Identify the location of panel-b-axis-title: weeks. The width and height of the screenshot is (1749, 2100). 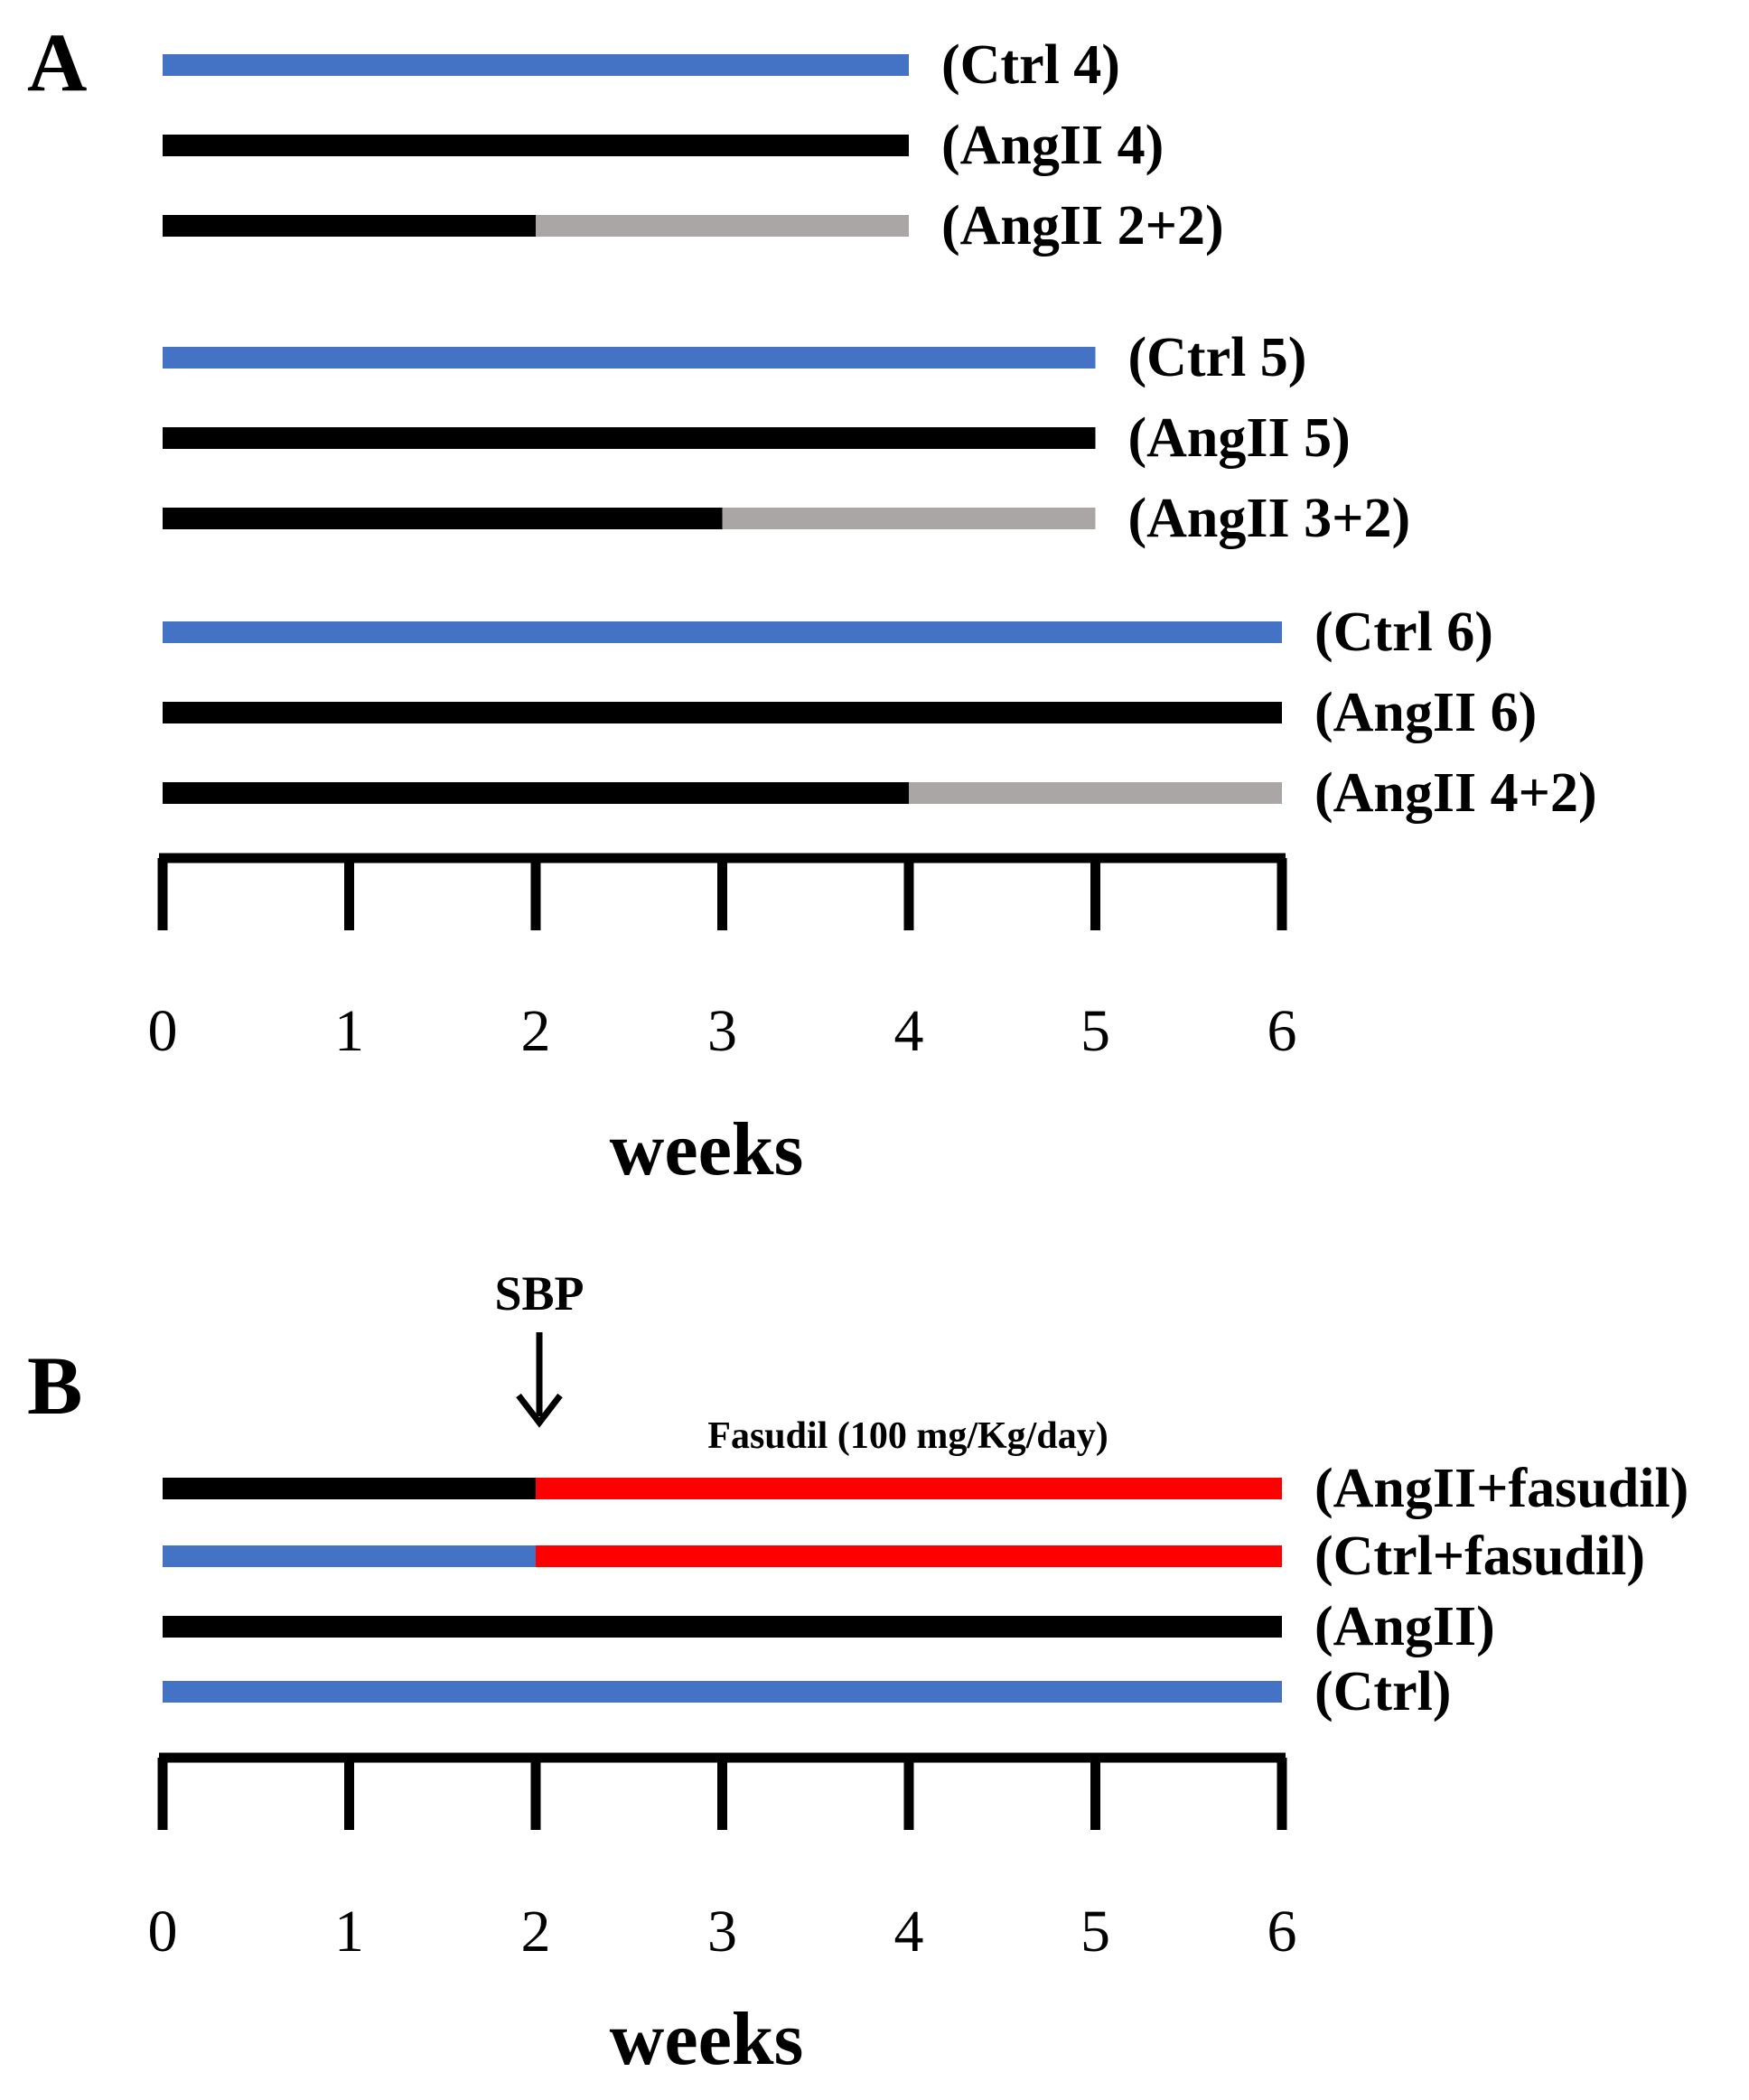
(707, 2039).